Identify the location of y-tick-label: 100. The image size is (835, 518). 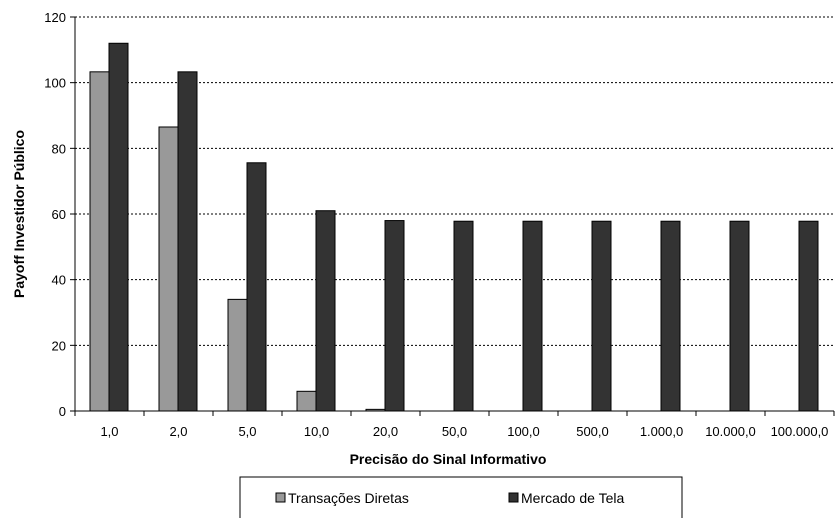
(55, 83).